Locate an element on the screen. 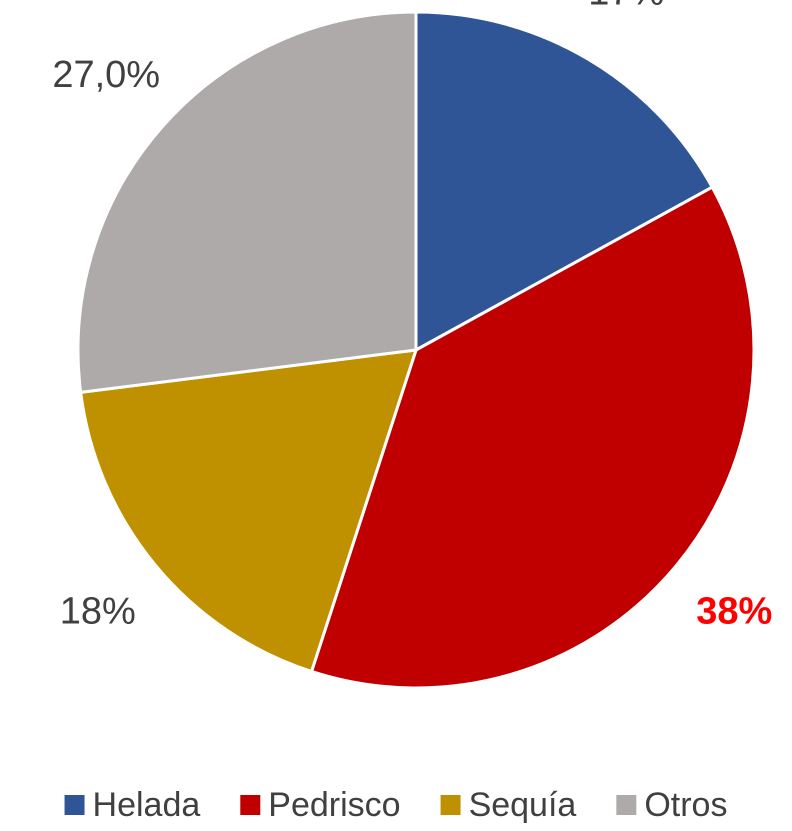 This screenshot has height=831, width=792. legend-item: Helada is located at coordinates (132, 805).